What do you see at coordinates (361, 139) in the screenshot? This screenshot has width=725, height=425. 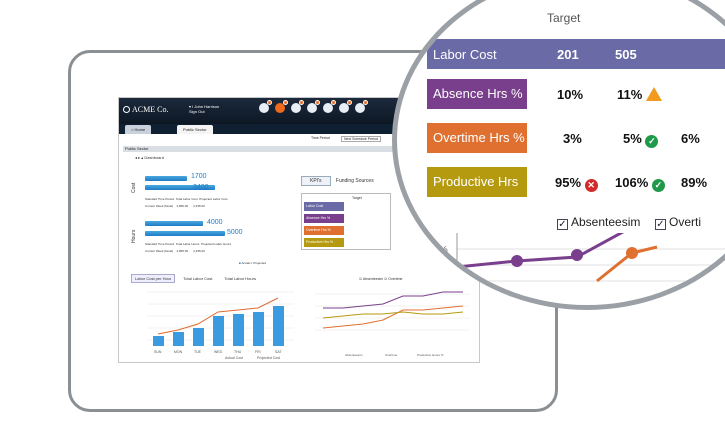 I see `time-period-select: Next Schedule Period` at bounding box center [361, 139].